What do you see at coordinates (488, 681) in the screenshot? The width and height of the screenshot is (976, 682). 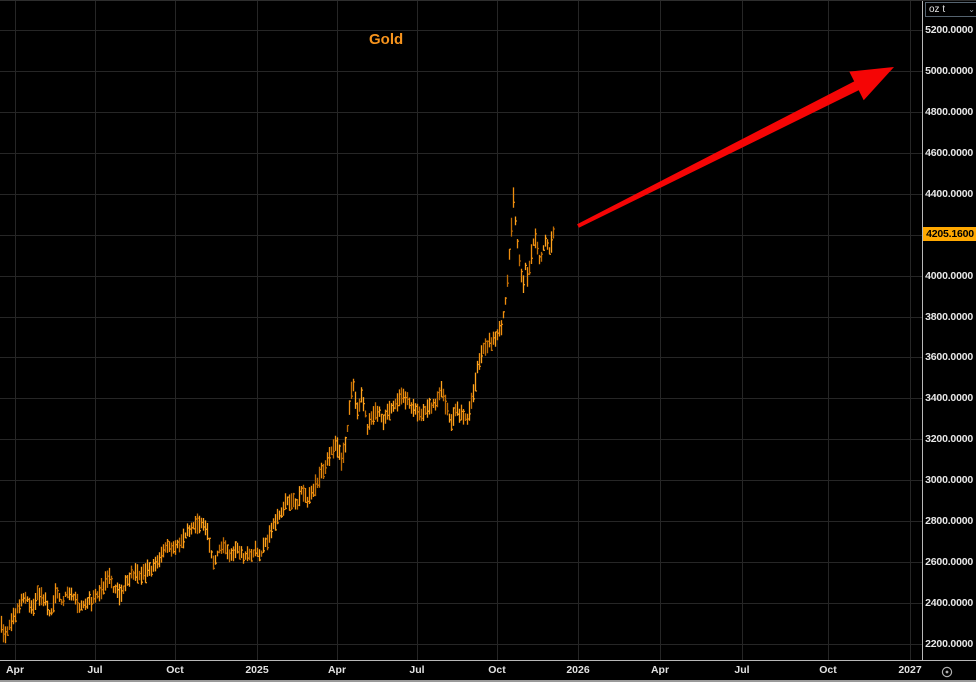 I see `window-bottom-border` at bounding box center [488, 681].